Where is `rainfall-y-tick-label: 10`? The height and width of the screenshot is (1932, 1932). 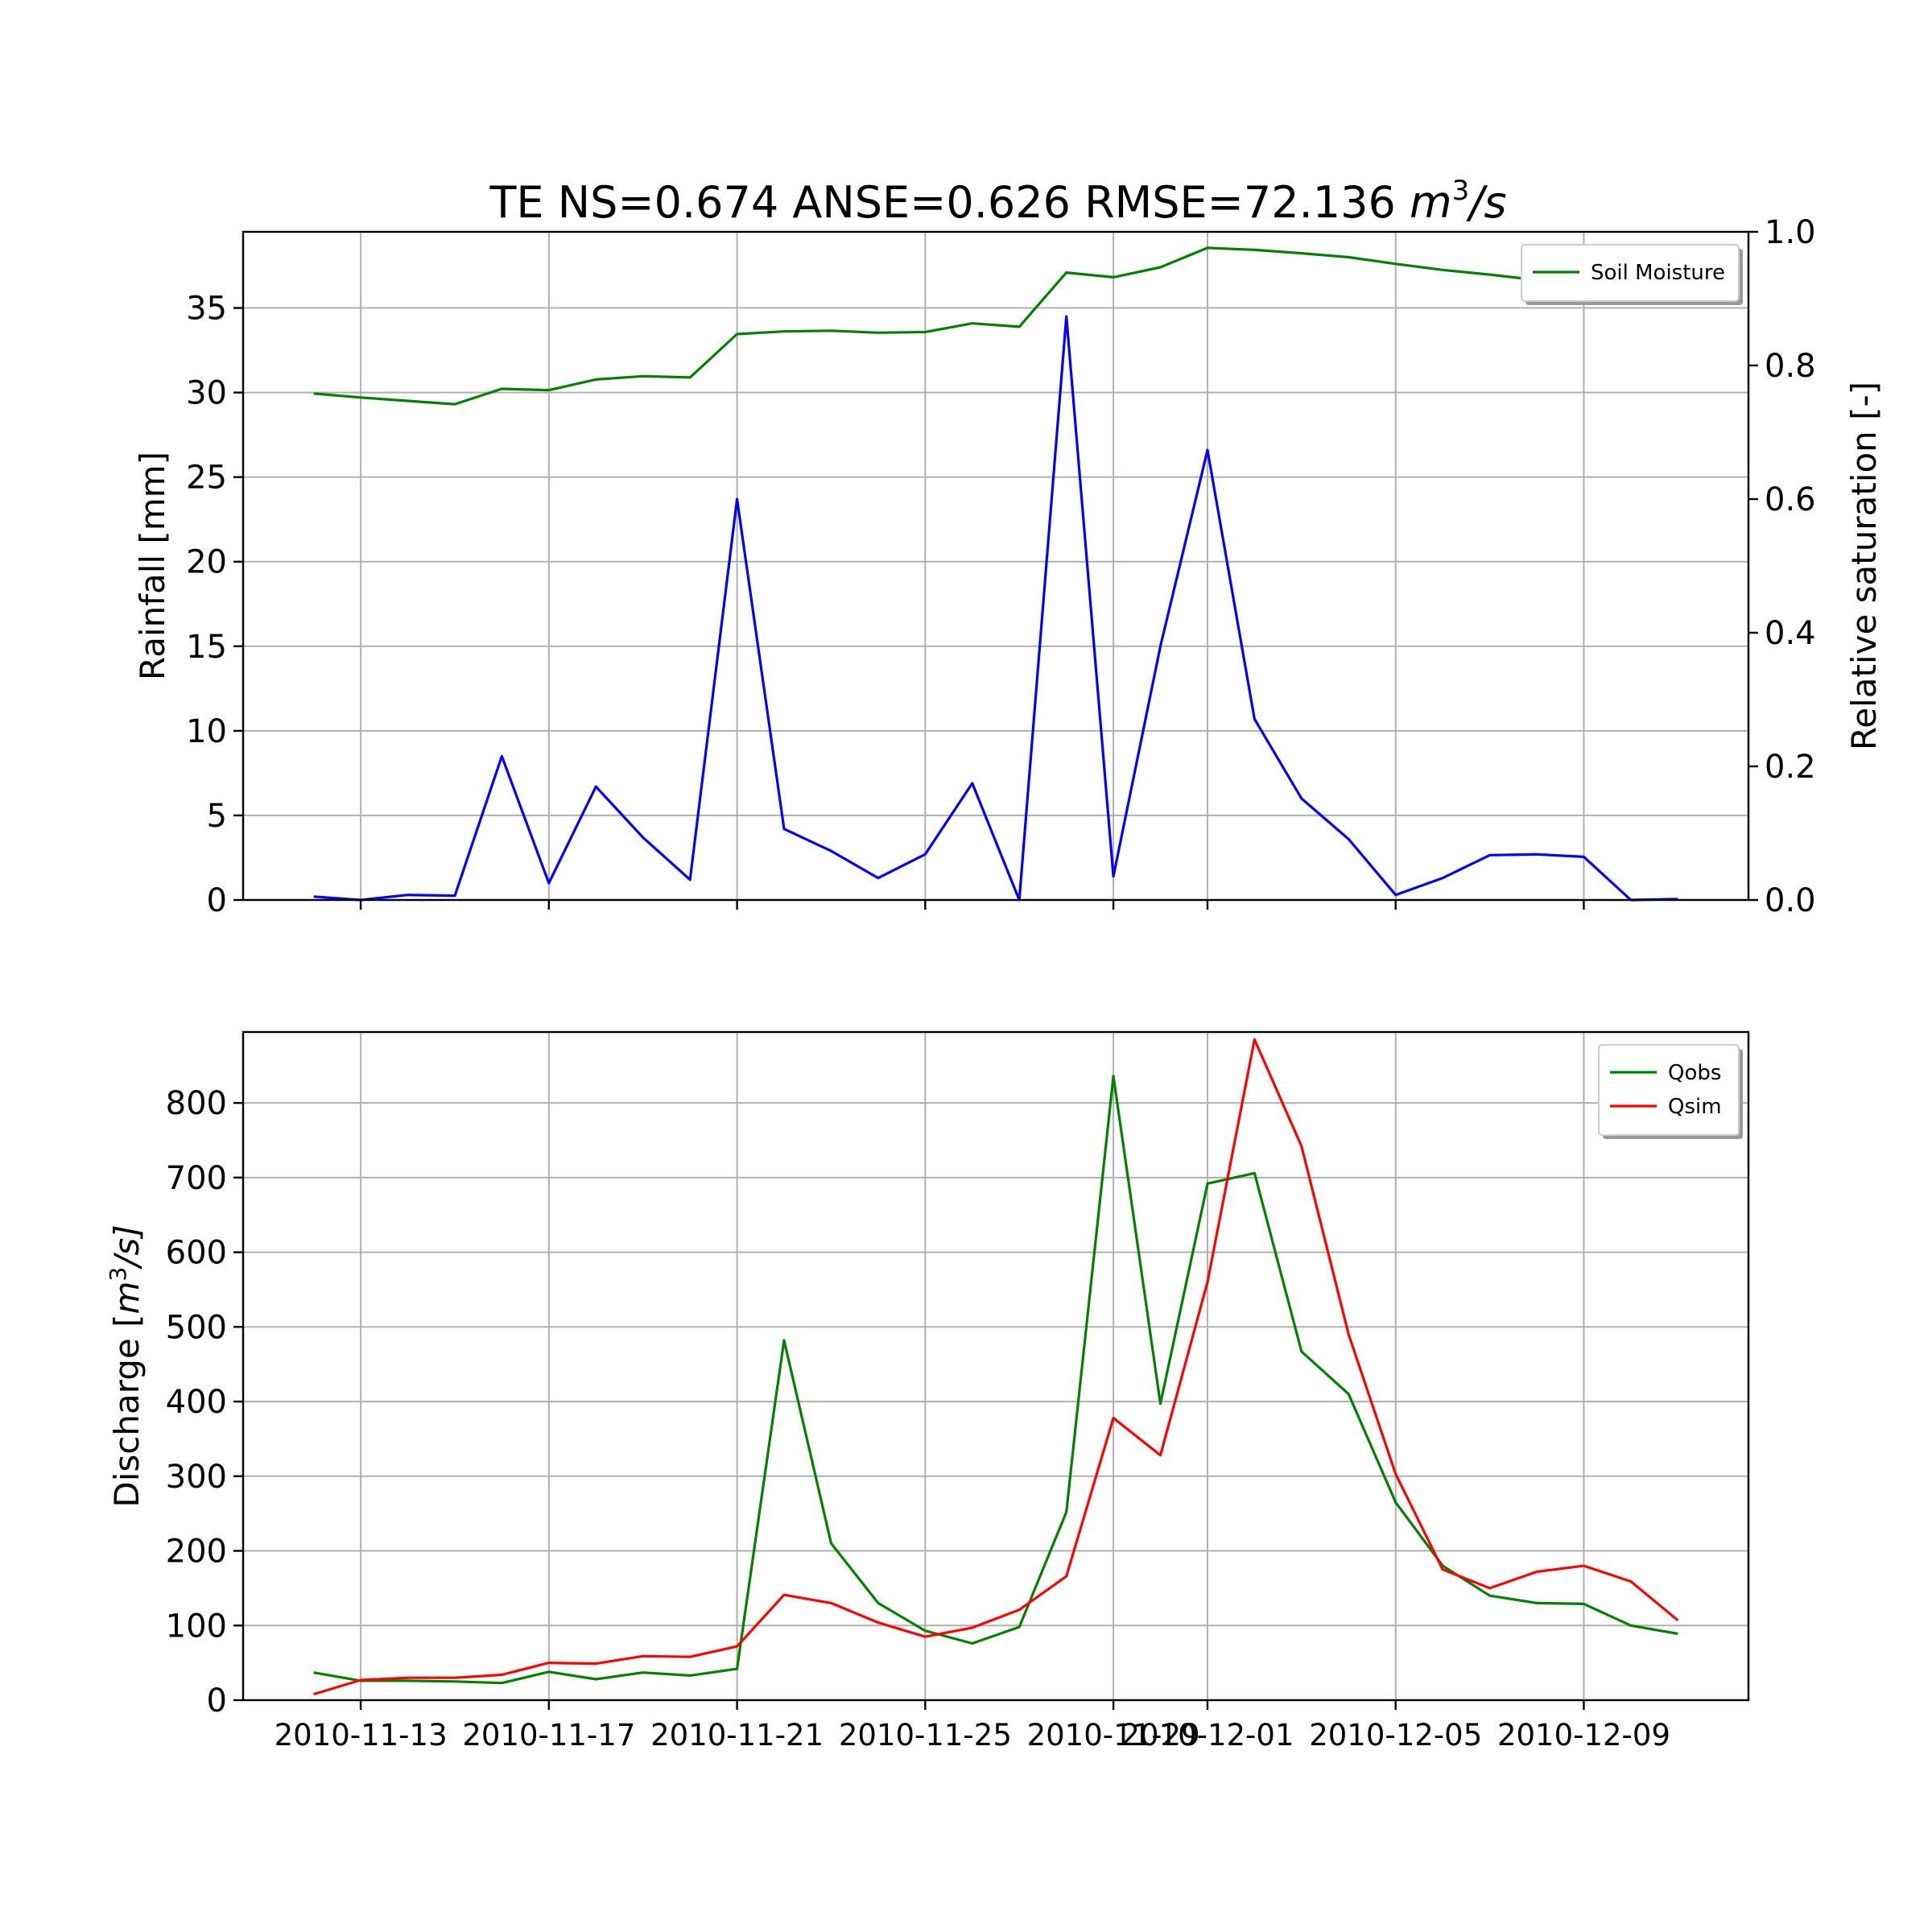
rainfall-y-tick-label: 10 is located at coordinates (206, 731).